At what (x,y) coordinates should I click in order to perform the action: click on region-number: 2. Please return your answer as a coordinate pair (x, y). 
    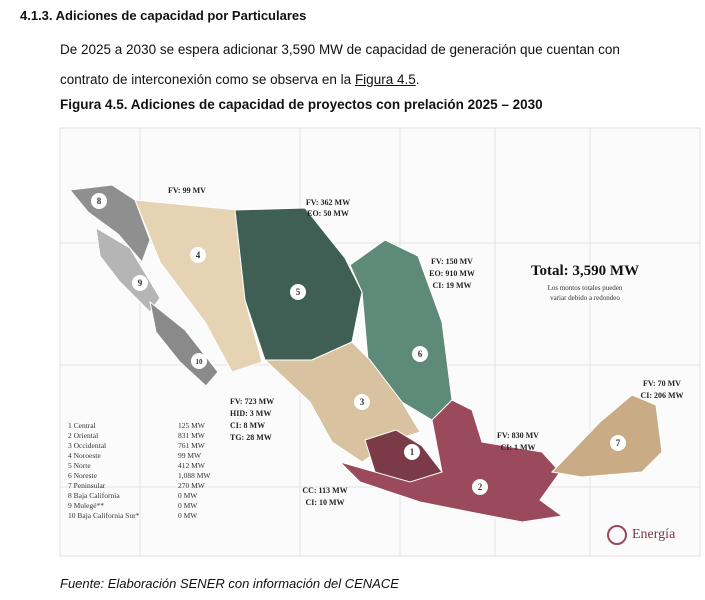
    Looking at the image, I should click on (480, 487).